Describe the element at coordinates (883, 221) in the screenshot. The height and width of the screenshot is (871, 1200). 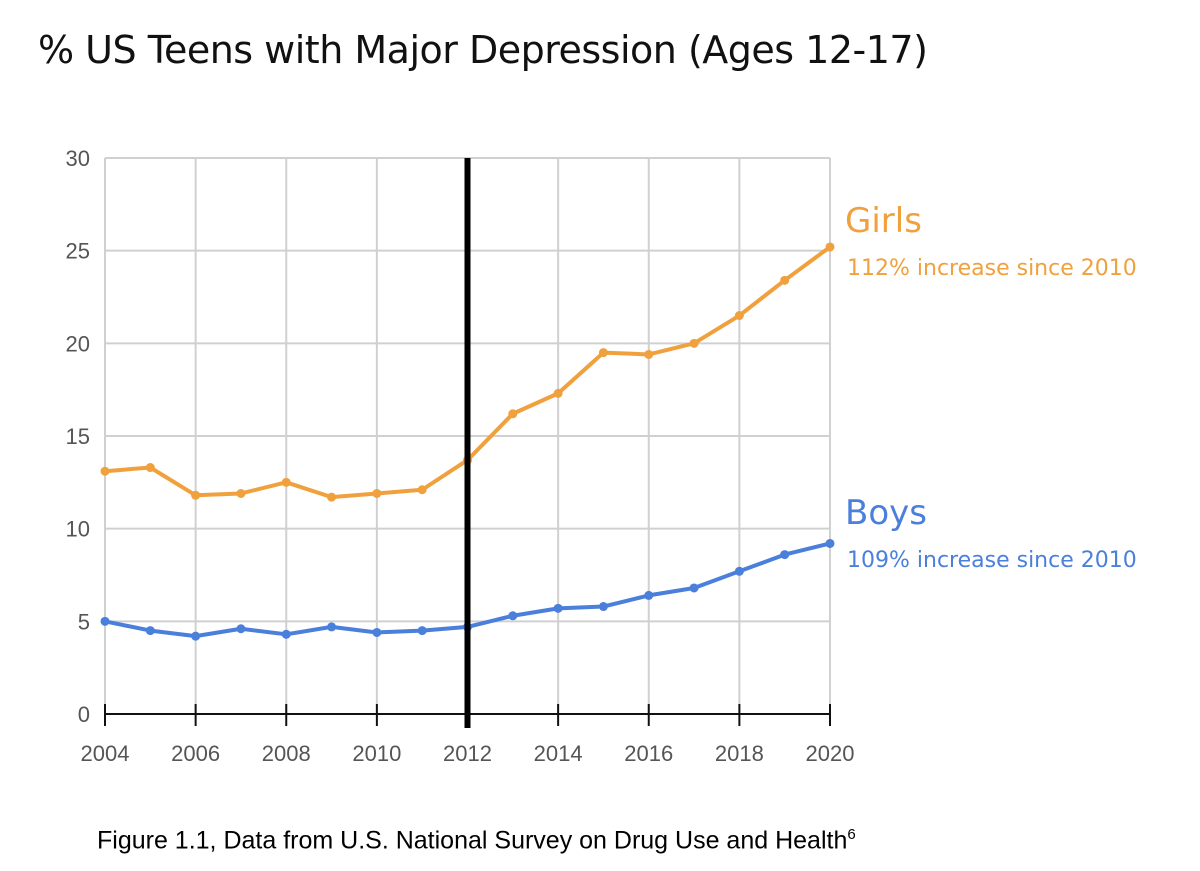
I see `legend-label-girls: Girls` at that location.